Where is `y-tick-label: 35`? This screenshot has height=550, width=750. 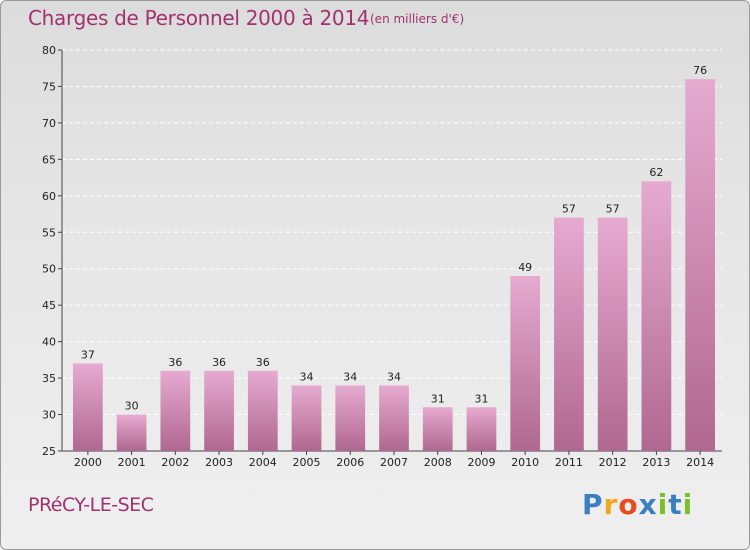
y-tick-label: 35 is located at coordinates (49, 378).